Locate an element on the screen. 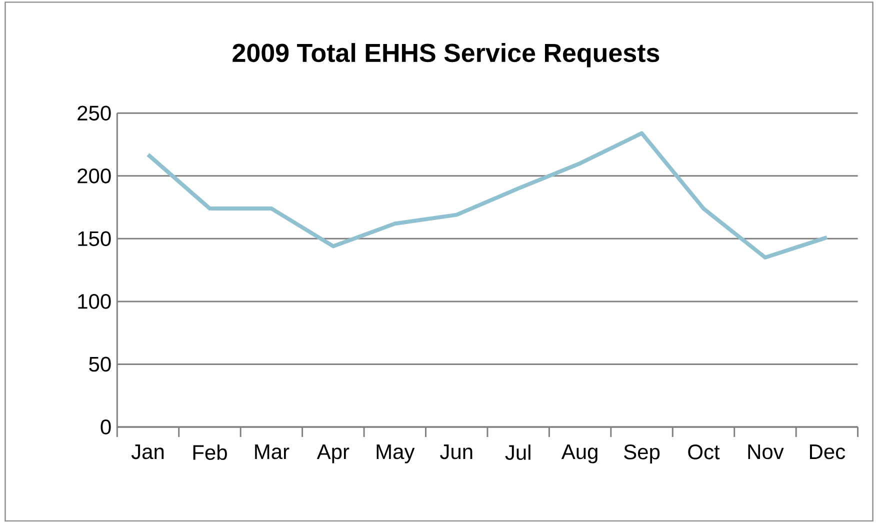 The height and width of the screenshot is (523, 876). y-tick-label: 250 is located at coordinates (94, 113).